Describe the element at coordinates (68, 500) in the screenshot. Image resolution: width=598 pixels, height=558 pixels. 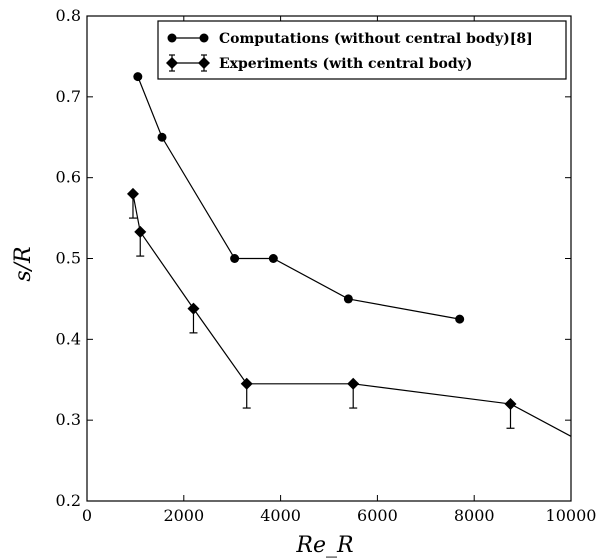
I see `y-tick-label: 0.2` at that location.